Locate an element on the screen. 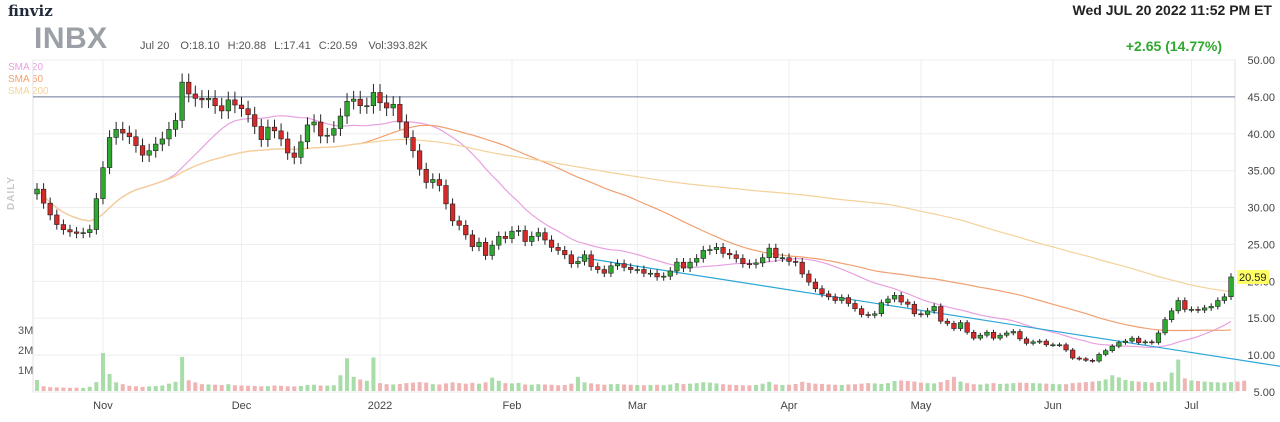  x-tick-label: 2022 is located at coordinates (380, 406).